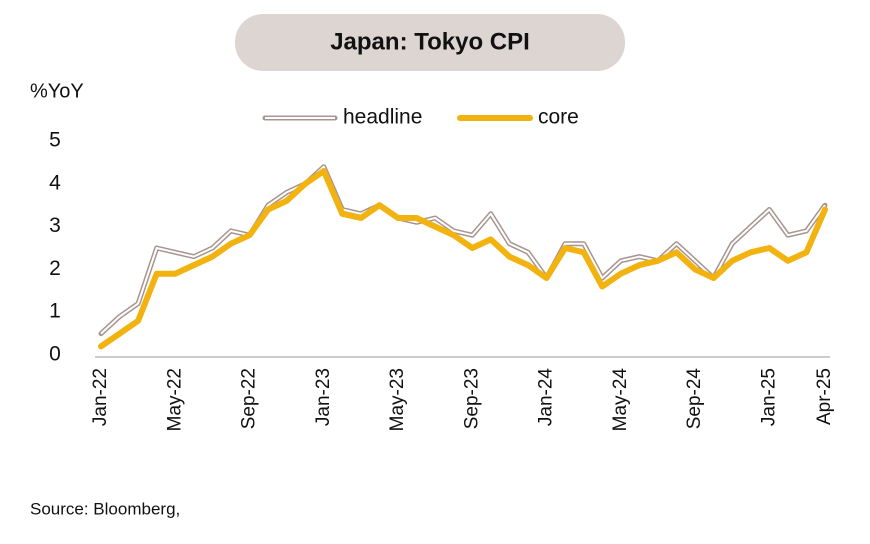 Image resolution: width=870 pixels, height=544 pixels. Describe the element at coordinates (100, 397) in the screenshot. I see `x-tick-label: Jan-22` at that location.